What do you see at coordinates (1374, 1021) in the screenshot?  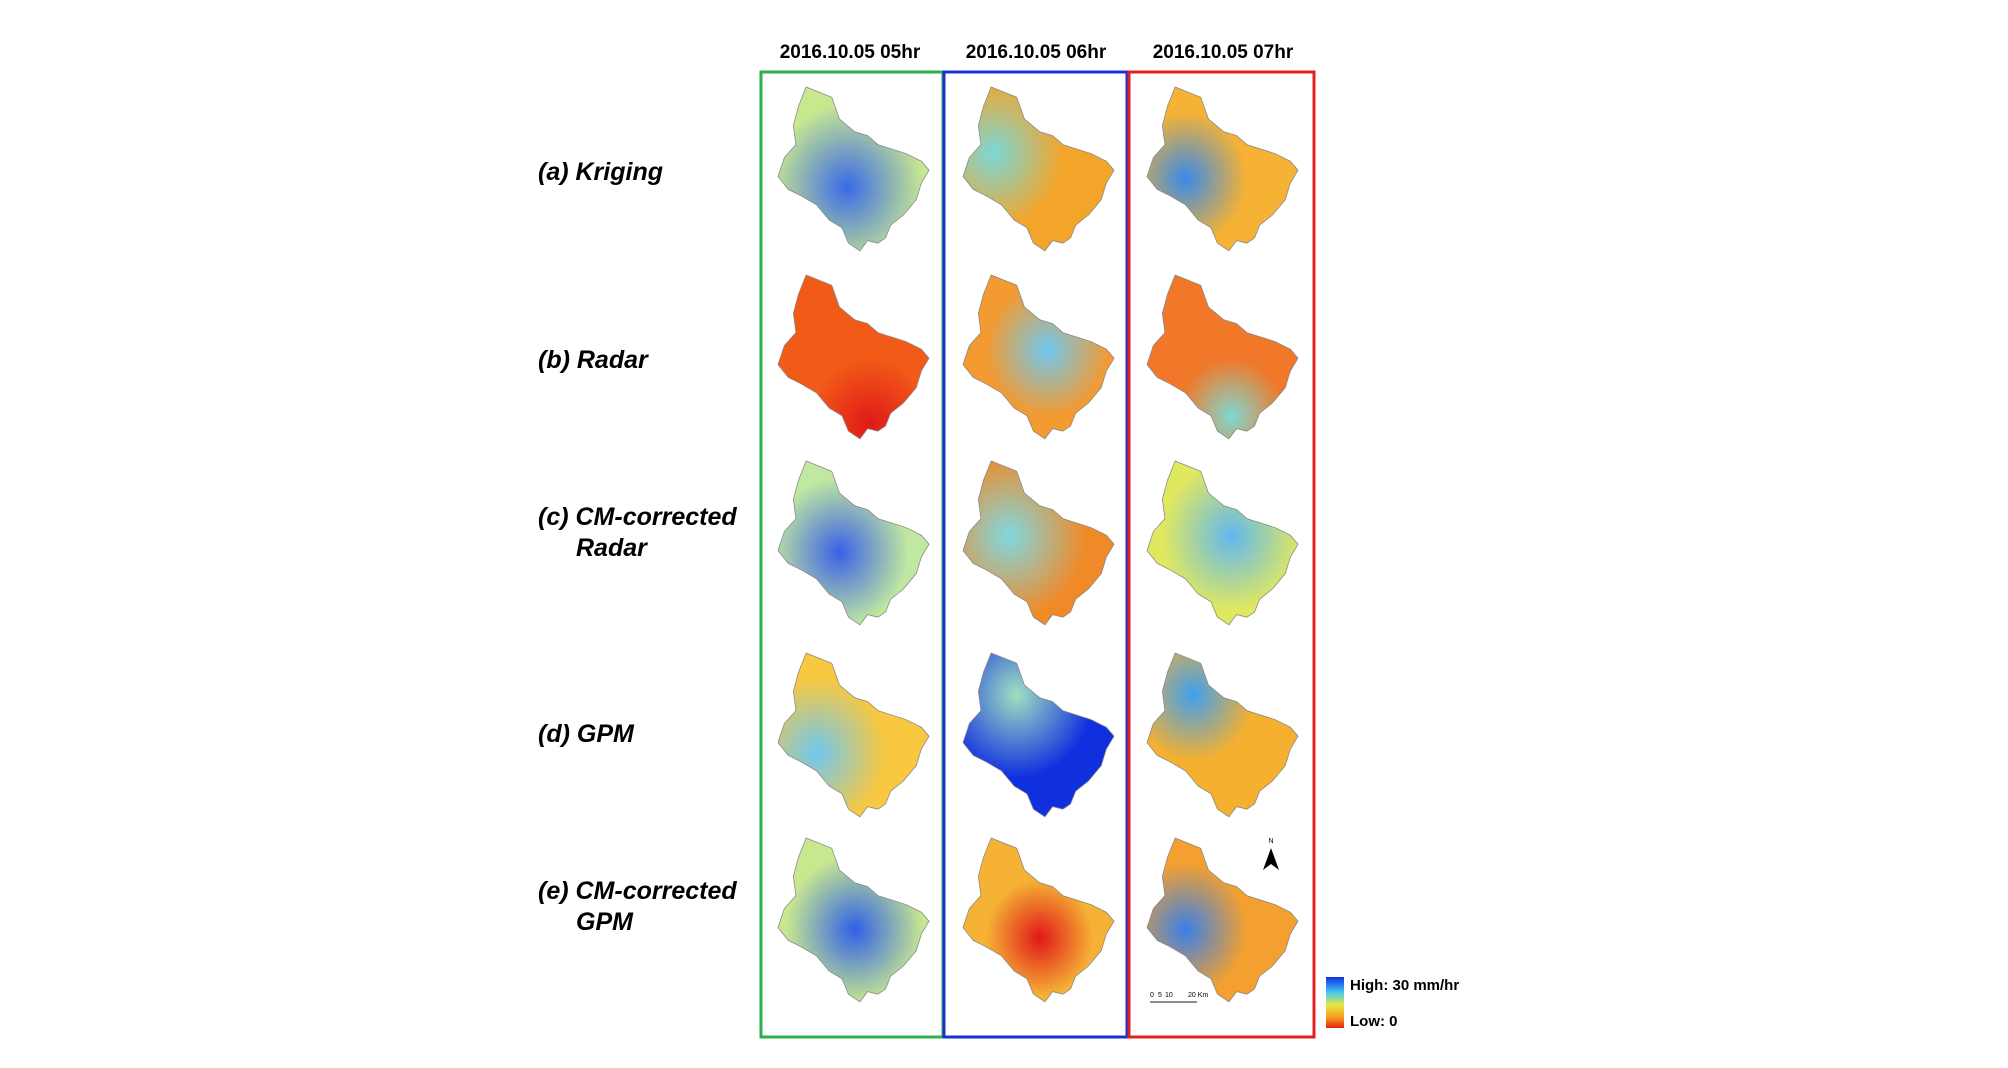 I see `legend-low: Low: 0` at bounding box center [1374, 1021].